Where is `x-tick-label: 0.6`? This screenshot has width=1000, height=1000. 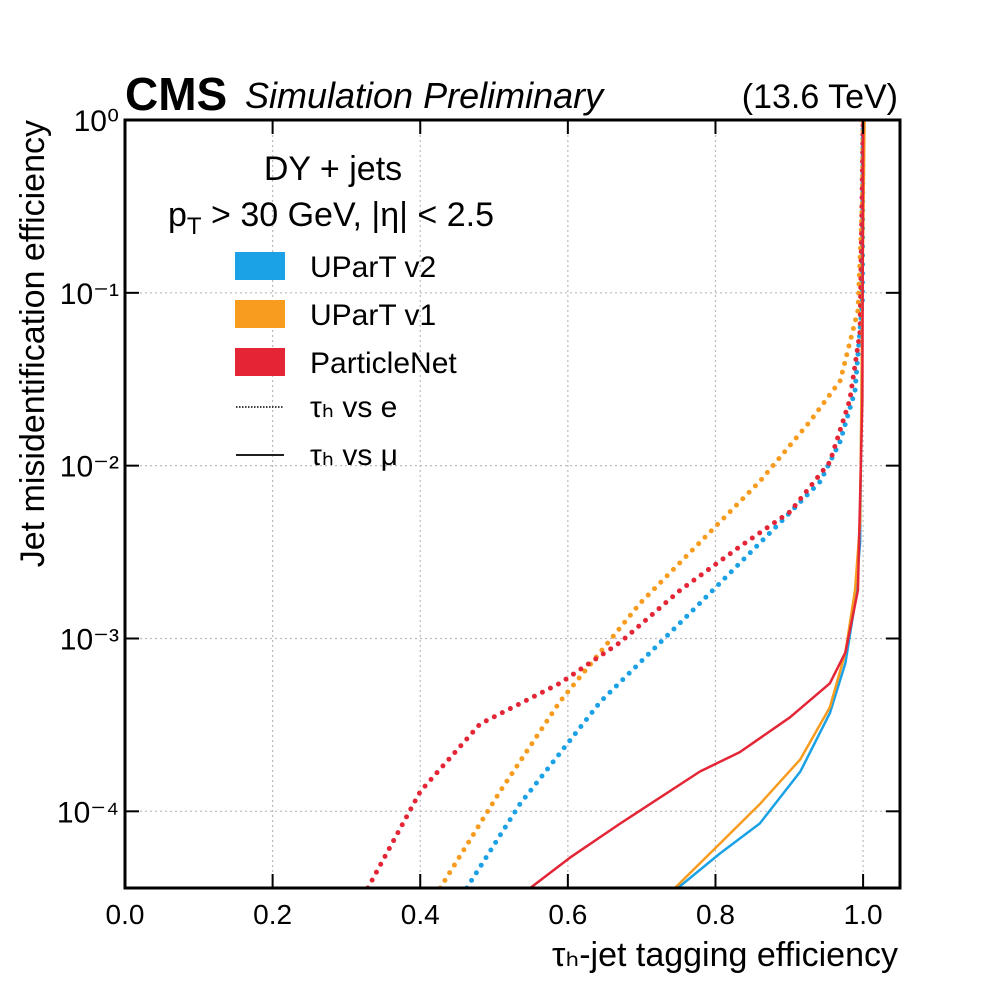
x-tick-label: 0.6 is located at coordinates (567, 914).